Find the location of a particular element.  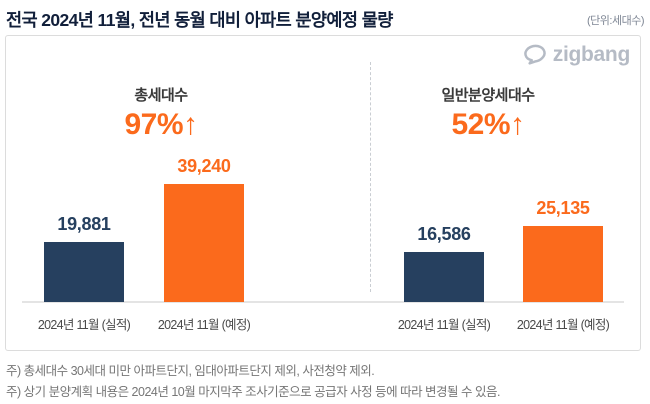

group-divider is located at coordinates (370, 177).